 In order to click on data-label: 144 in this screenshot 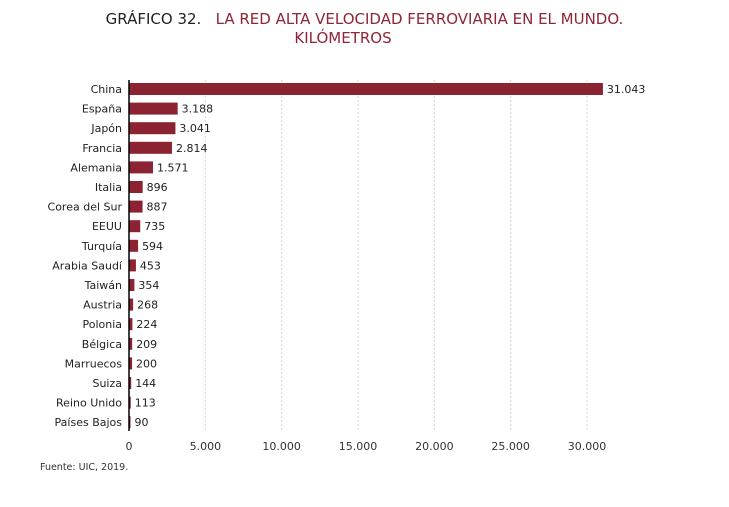, I will do `click(145, 383)`.